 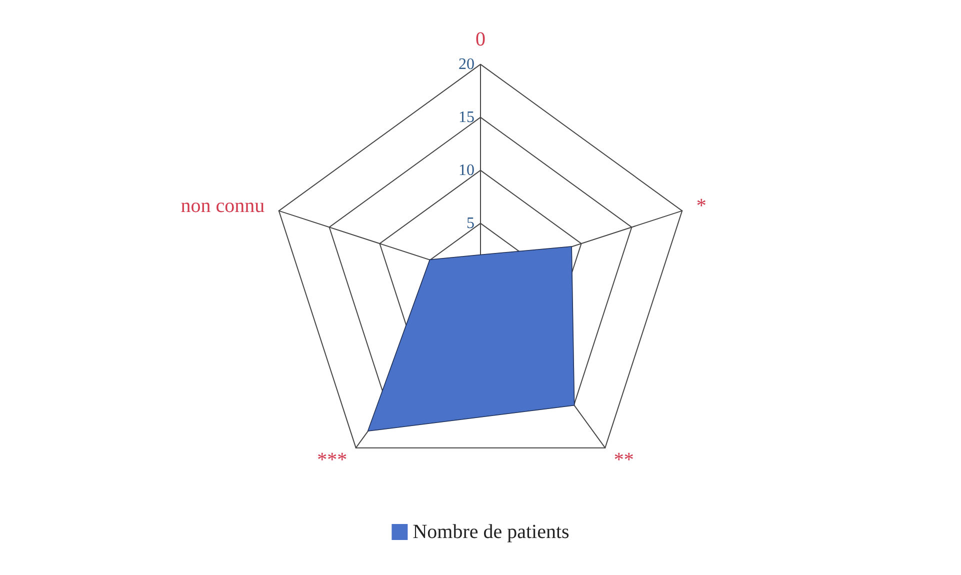 What do you see at coordinates (701, 206) in the screenshot?
I see `spoke-label: *` at bounding box center [701, 206].